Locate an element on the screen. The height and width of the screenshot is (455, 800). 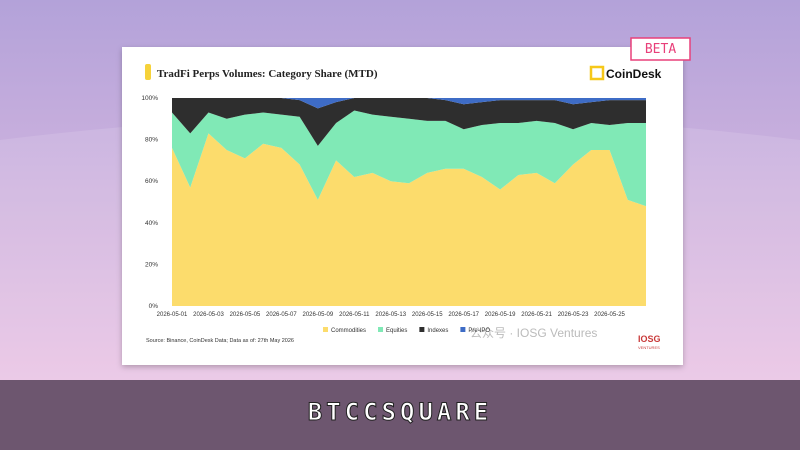
title-marker is located at coordinates (148, 72).